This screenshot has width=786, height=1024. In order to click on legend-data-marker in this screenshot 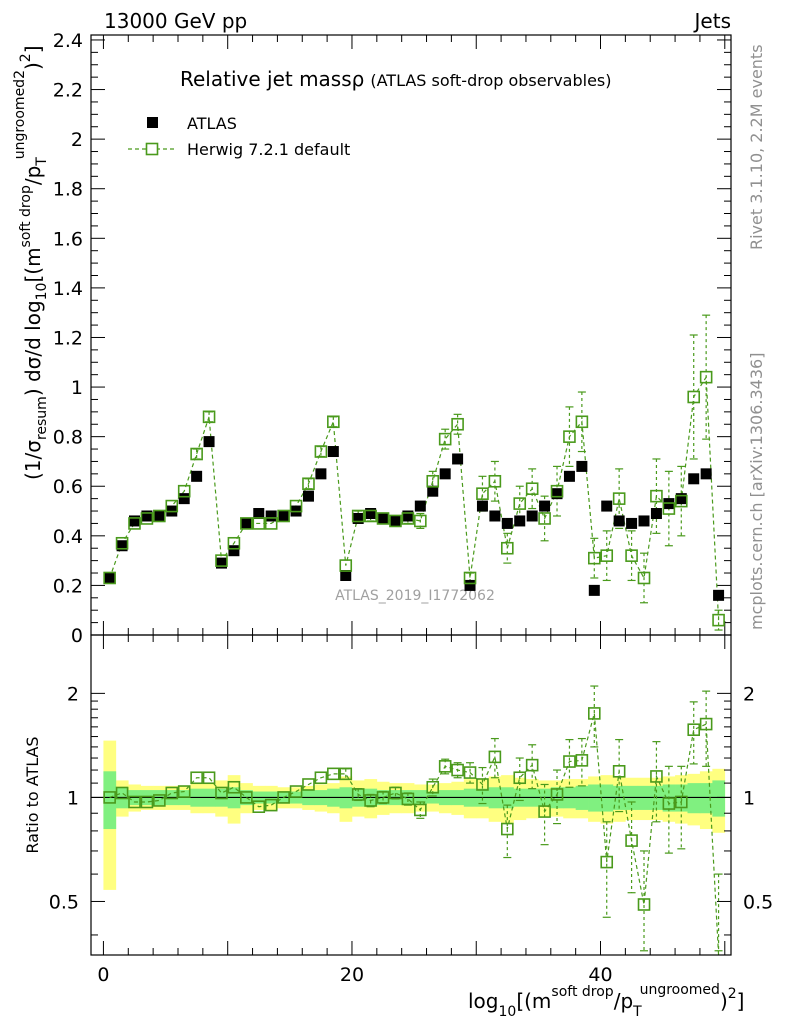, I will do `click(152, 122)`.